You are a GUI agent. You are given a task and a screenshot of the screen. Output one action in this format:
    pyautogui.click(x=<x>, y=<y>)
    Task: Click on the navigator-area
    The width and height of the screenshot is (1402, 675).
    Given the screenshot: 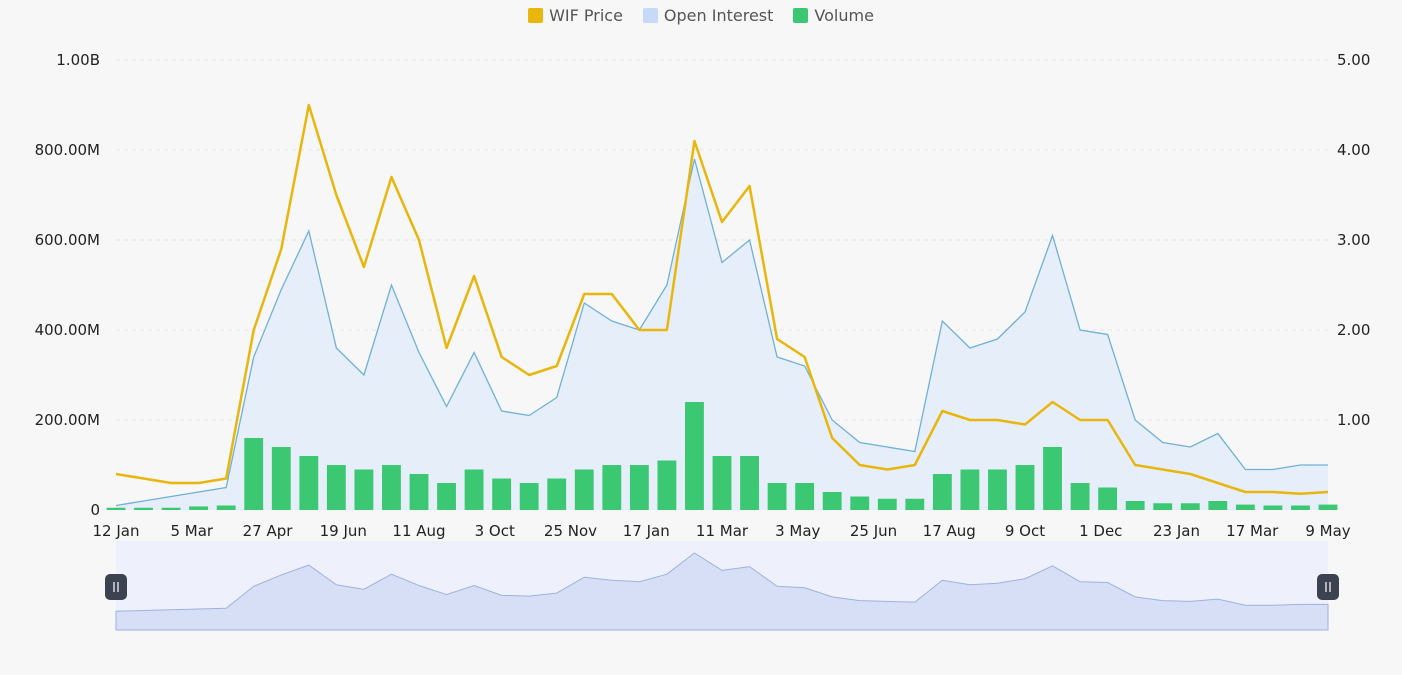 What is the action you would take?
    pyautogui.click(x=722, y=591)
    